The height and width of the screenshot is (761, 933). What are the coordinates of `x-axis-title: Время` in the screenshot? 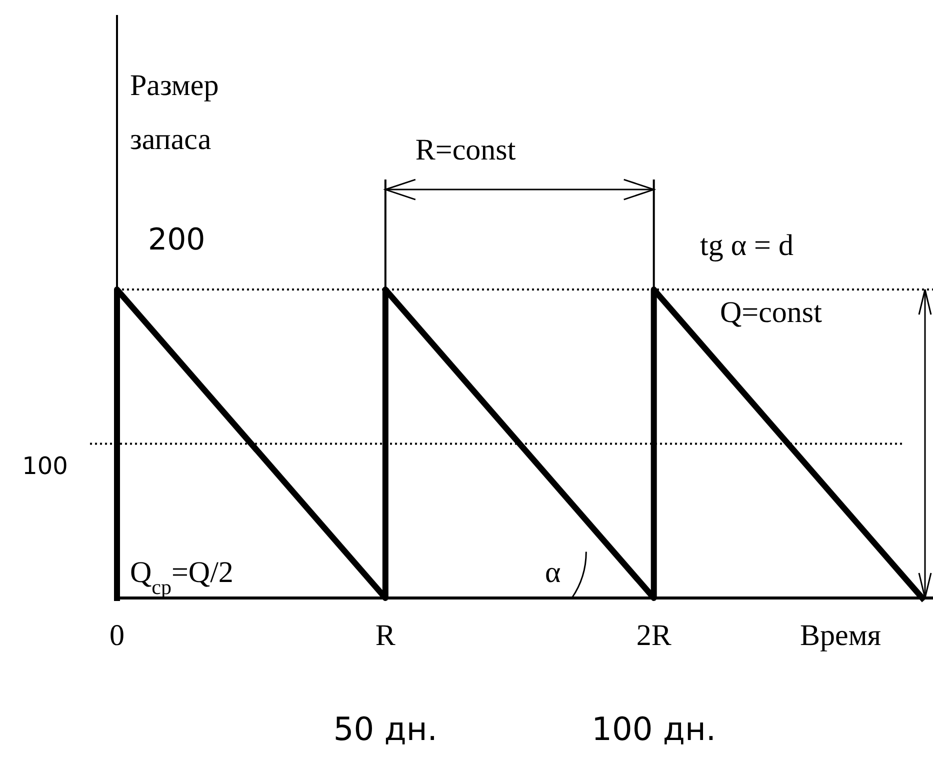 It's located at (841, 635).